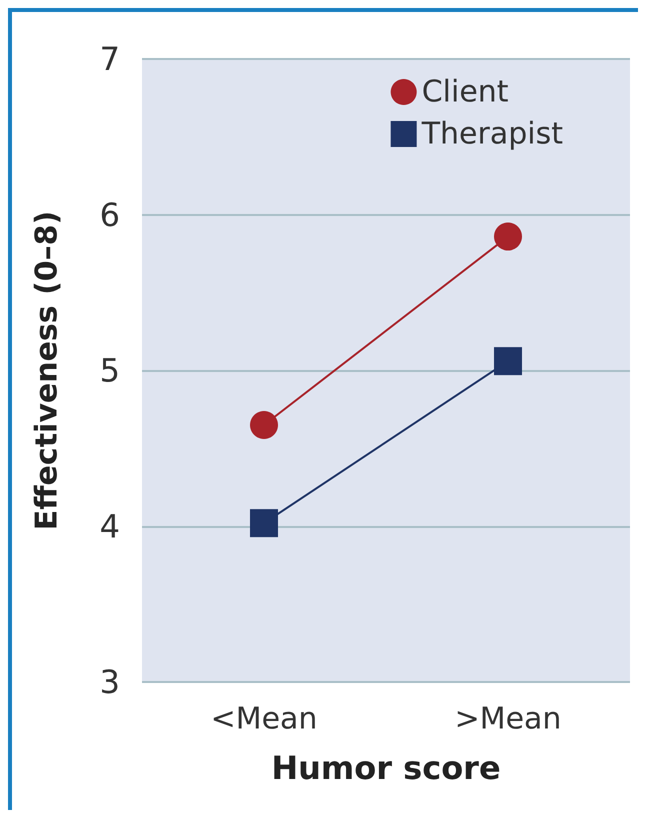 This screenshot has height=818, width=646. What do you see at coordinates (465, 92) in the screenshot?
I see `legend-label: Client` at bounding box center [465, 92].